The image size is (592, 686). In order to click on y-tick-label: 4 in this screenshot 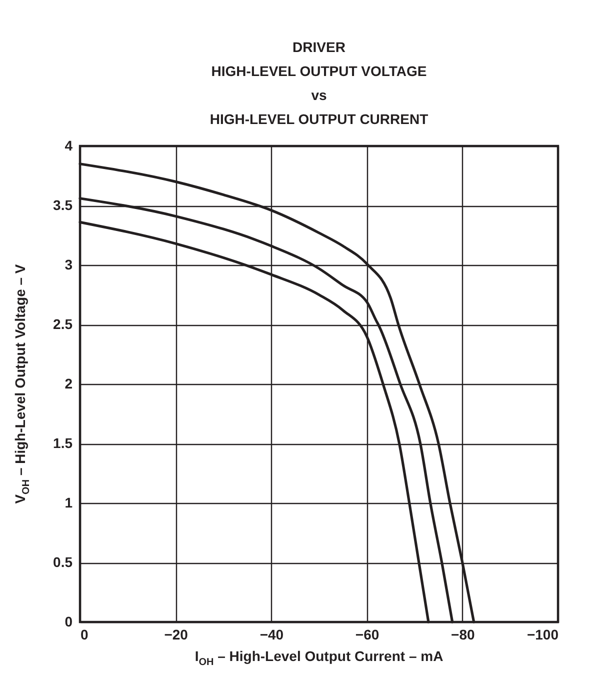, I will do `click(68, 146)`.